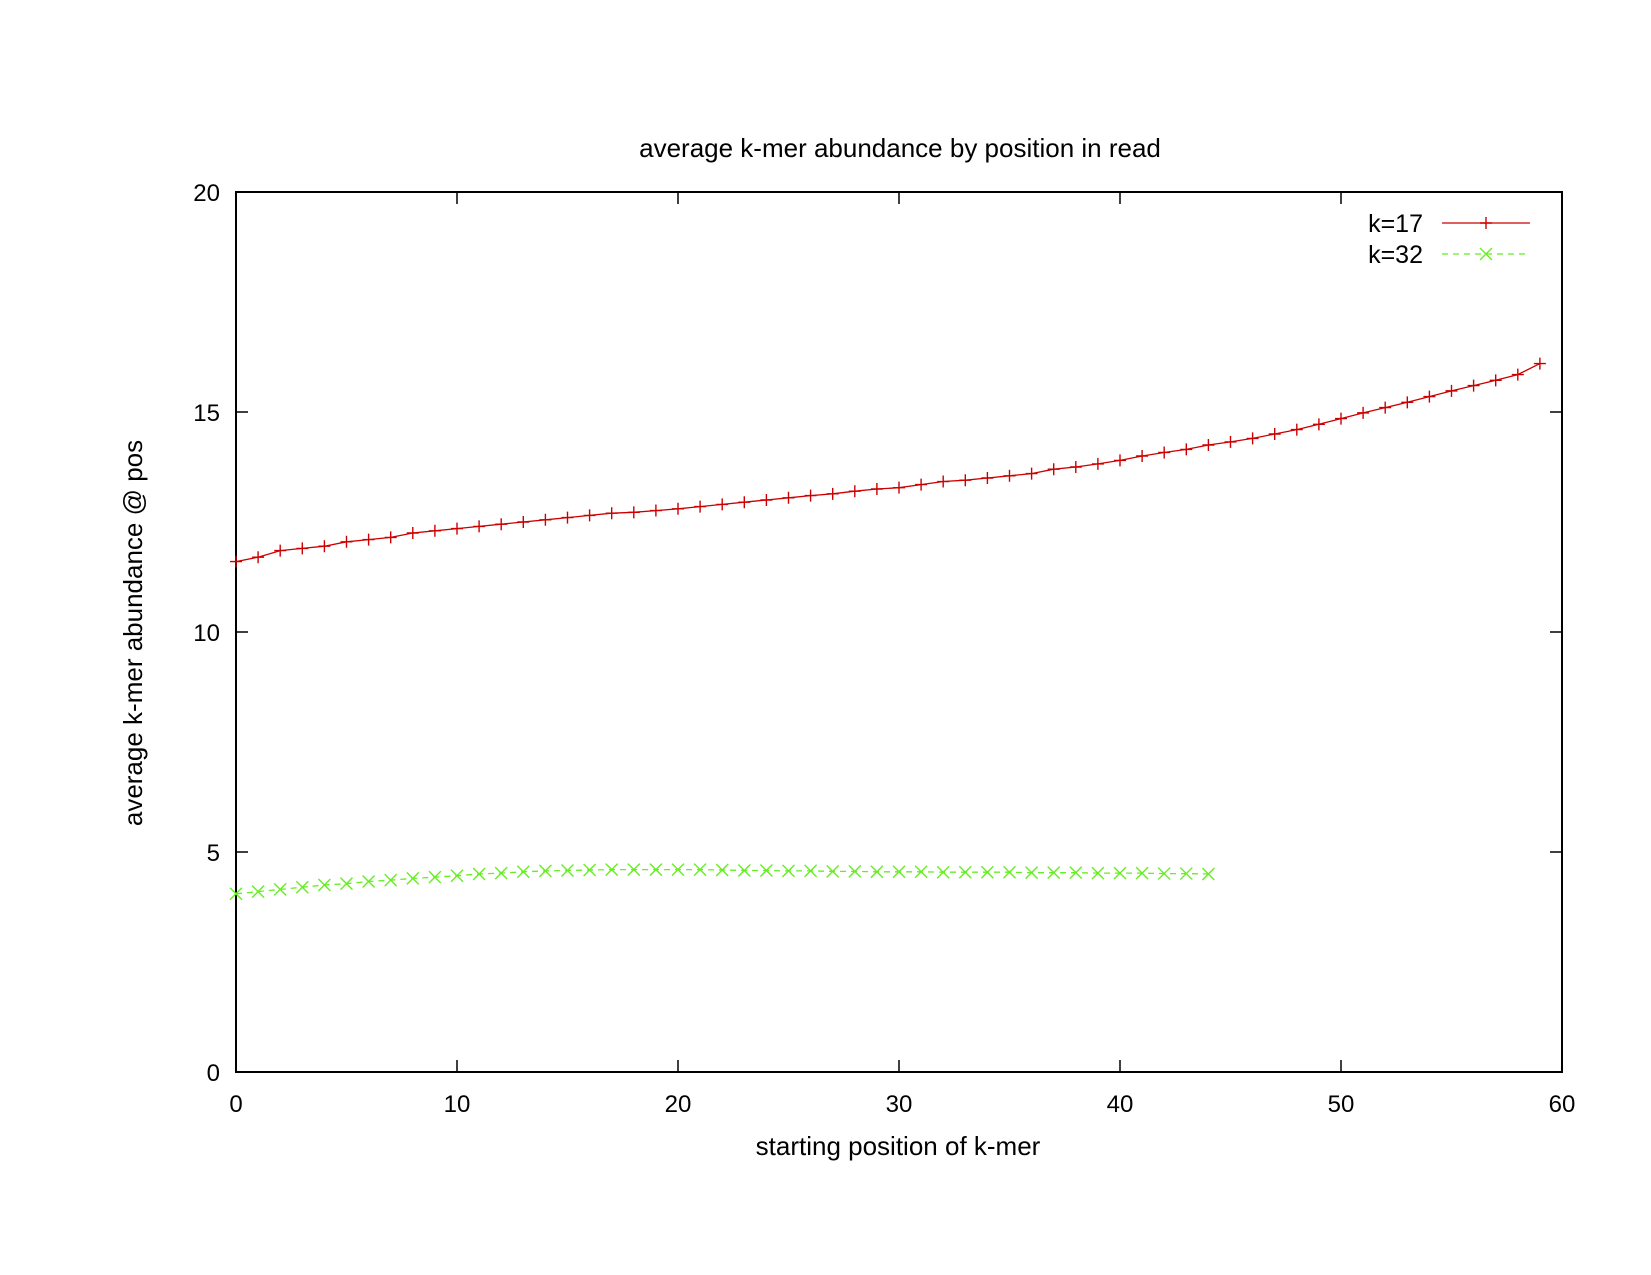 The image size is (1651, 1275). I want to click on legend-label: k=32, so click(1395, 255).